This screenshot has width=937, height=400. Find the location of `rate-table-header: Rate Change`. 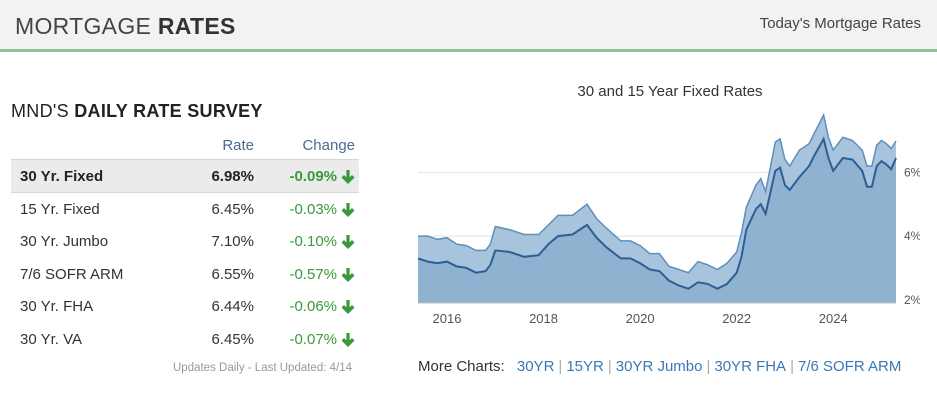

rate-table-header: Rate Change is located at coordinates (185, 146).